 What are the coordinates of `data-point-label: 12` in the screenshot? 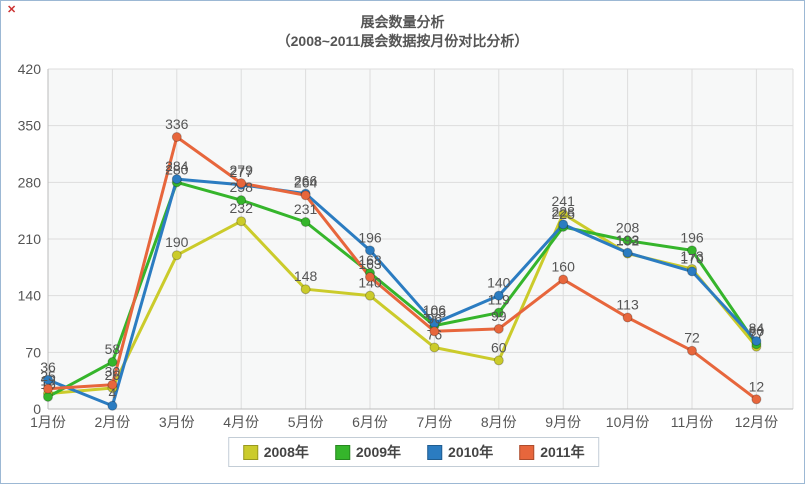 It's located at (757, 386).